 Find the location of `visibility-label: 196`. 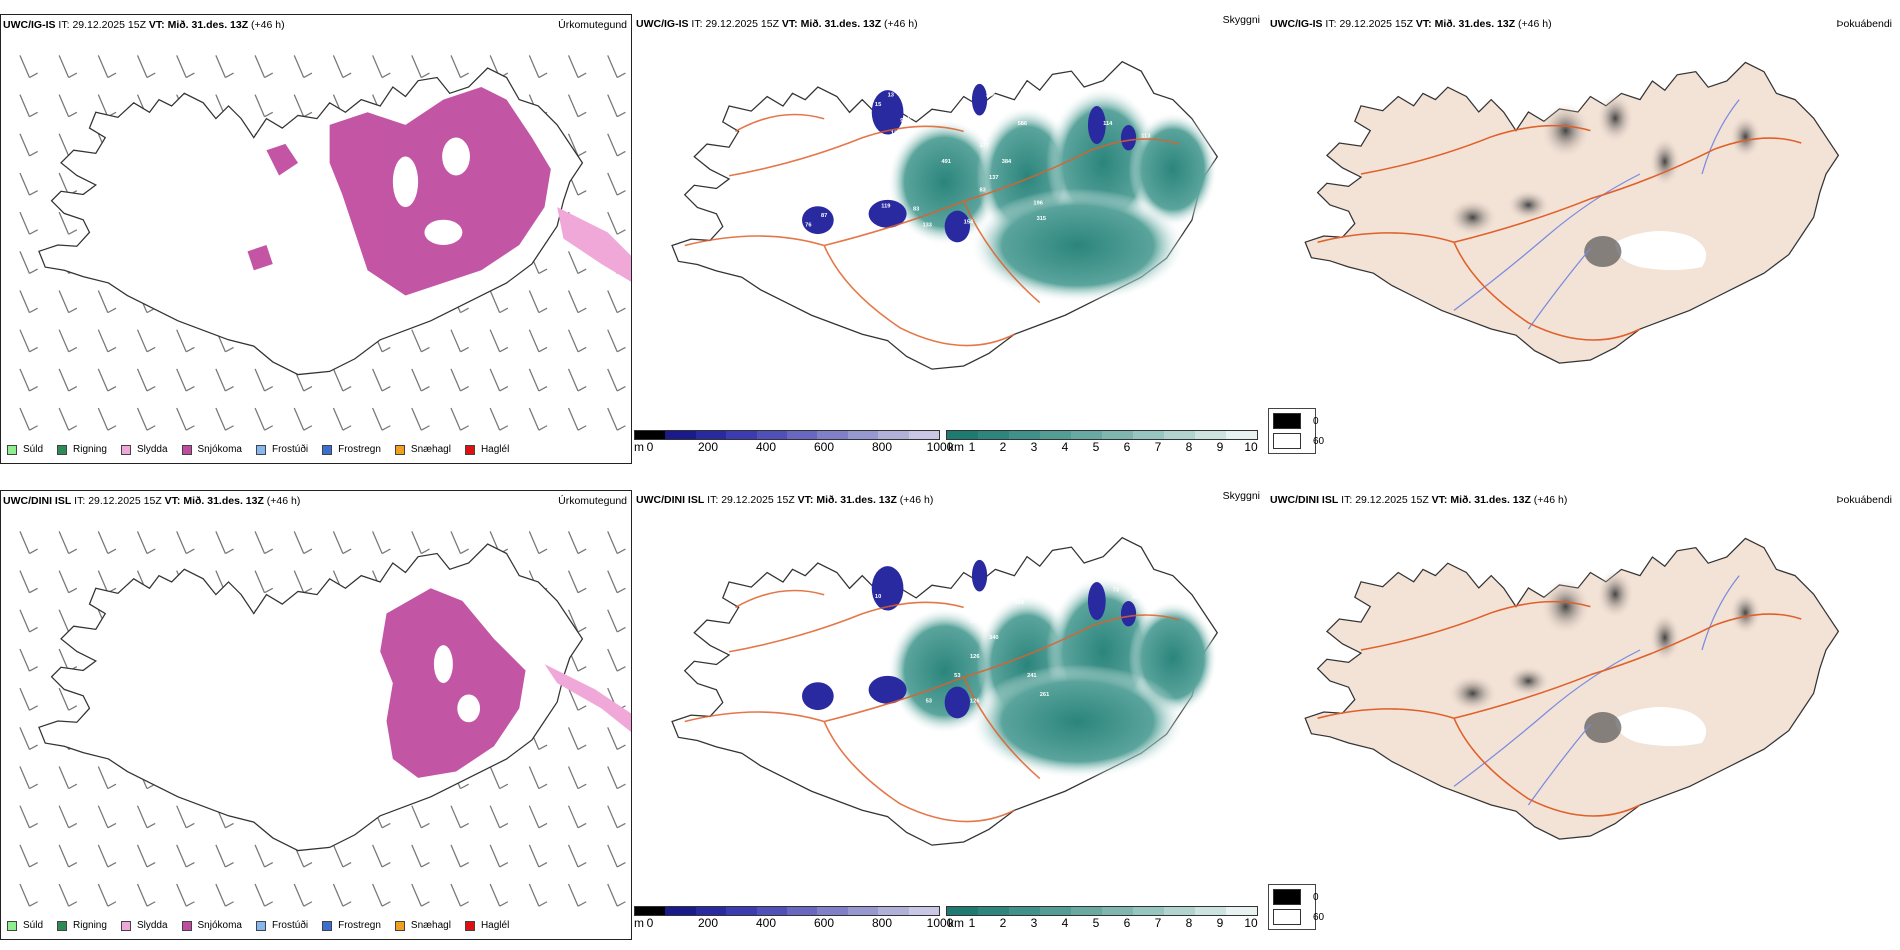

visibility-label: 196 is located at coordinates (1038, 203).